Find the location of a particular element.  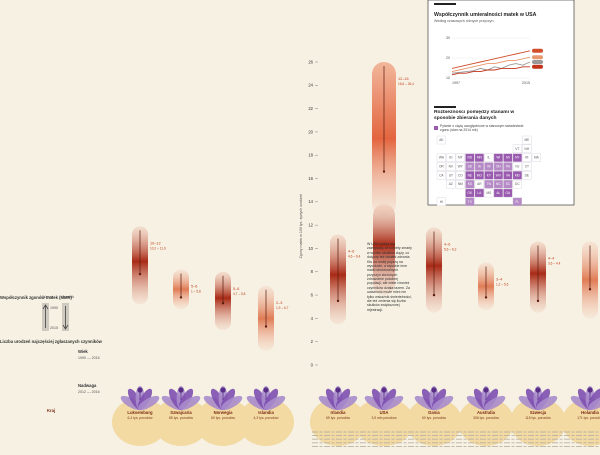

state-code: NJ is located at coordinates (517, 167).